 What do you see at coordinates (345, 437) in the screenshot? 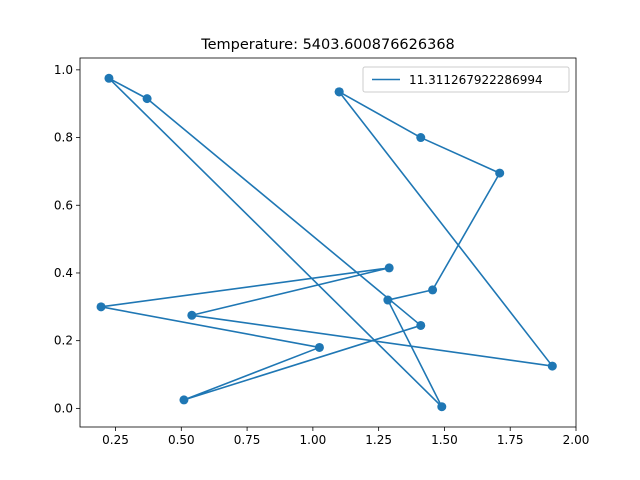
I see `x-axis: 0.25 0.50 0.75 1.00 1.25 1.50 1.75 2.00` at bounding box center [345, 437].